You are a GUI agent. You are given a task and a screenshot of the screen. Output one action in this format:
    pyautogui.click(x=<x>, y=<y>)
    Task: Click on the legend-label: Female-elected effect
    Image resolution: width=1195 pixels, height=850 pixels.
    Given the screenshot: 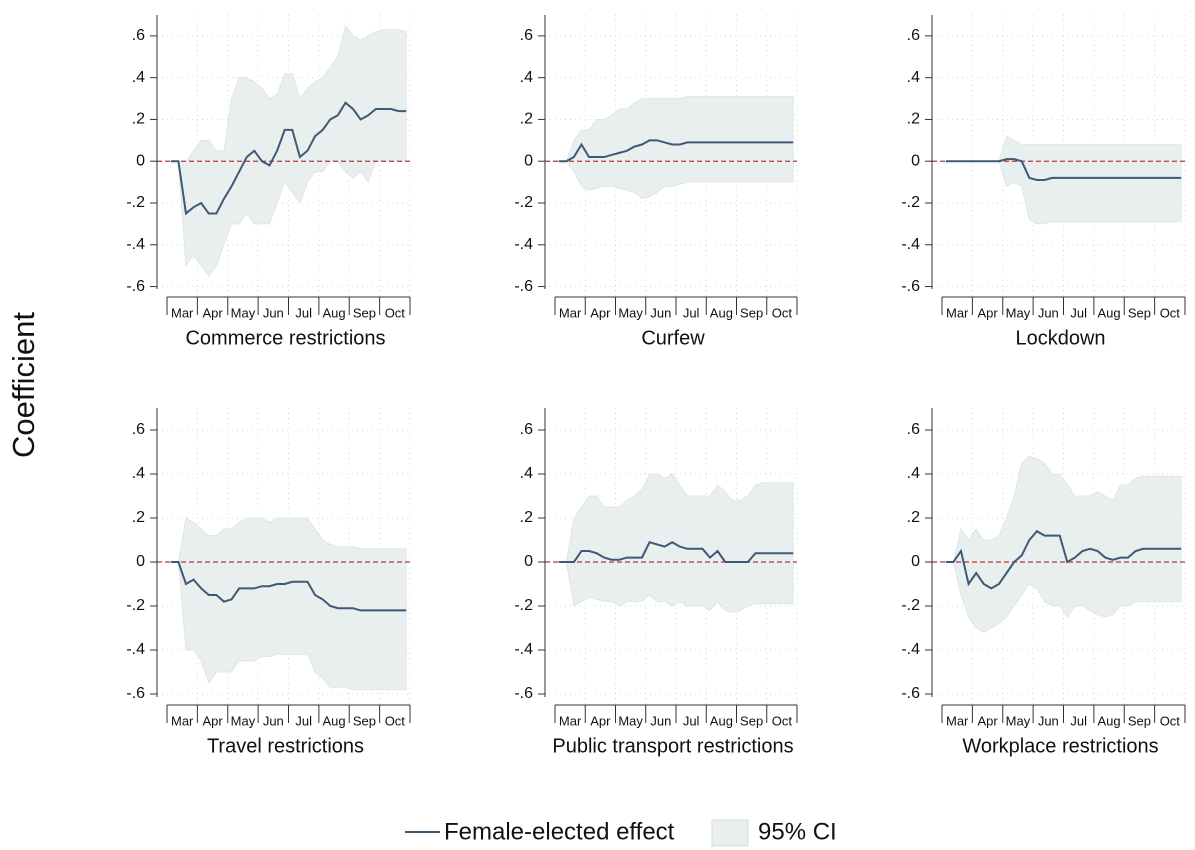 What is the action you would take?
    pyautogui.click(x=559, y=831)
    